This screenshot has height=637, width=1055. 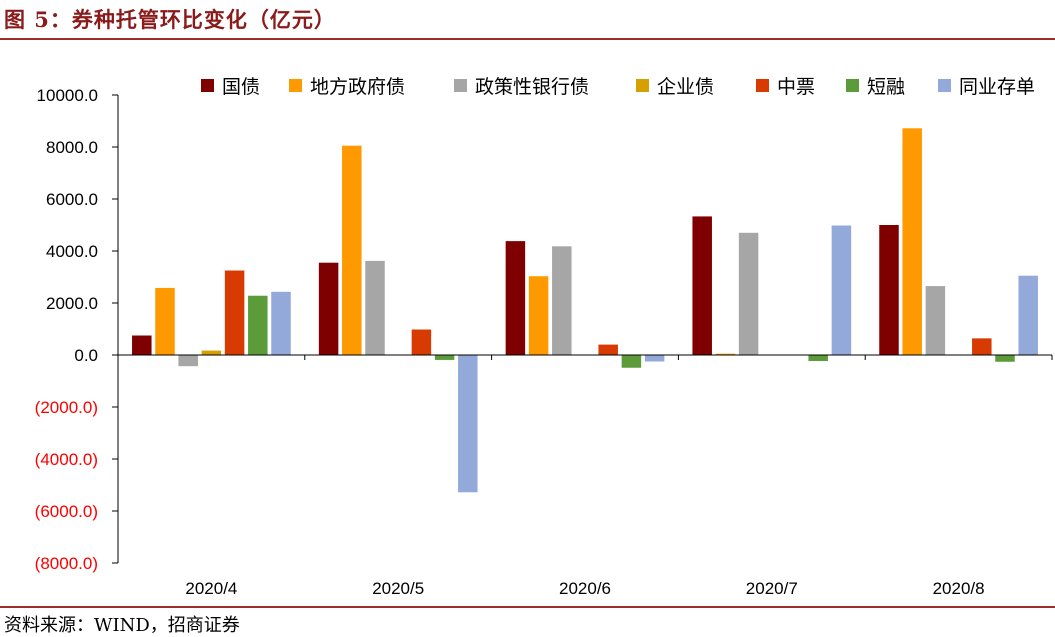 I want to click on y-tick-label: (8000.0), so click(x=66, y=563).